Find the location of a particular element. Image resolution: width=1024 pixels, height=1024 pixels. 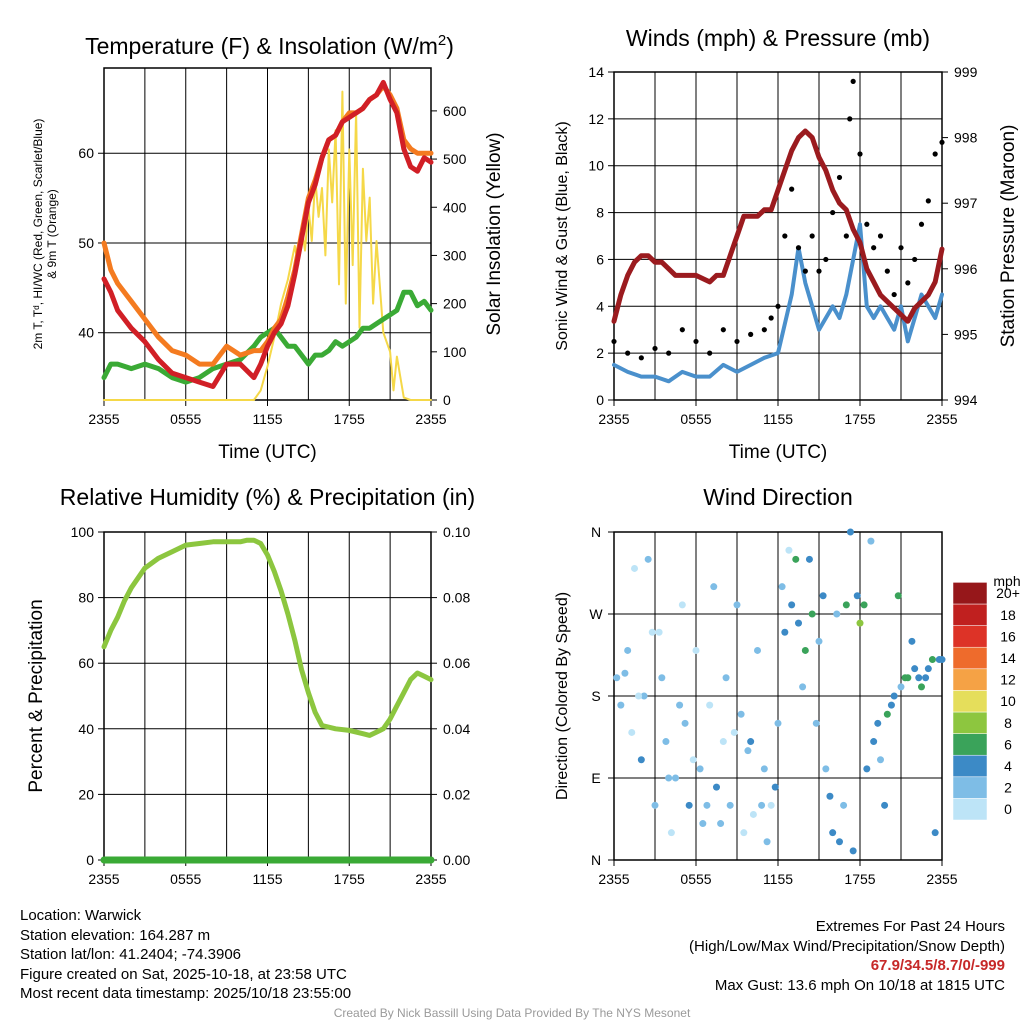

speed-colorbar: 0 2 4 6 8 10 12 14 16 18 20+mph is located at coordinates (986, 697).